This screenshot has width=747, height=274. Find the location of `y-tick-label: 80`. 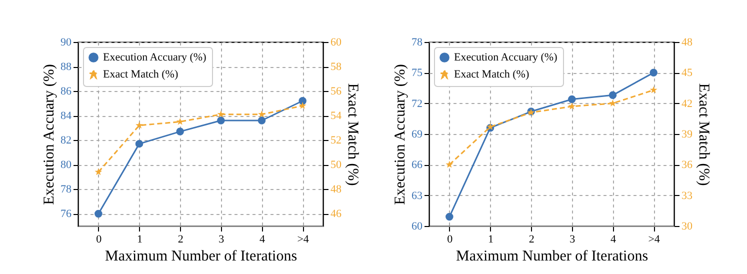

y-tick-label: 80 is located at coordinates (66, 165).